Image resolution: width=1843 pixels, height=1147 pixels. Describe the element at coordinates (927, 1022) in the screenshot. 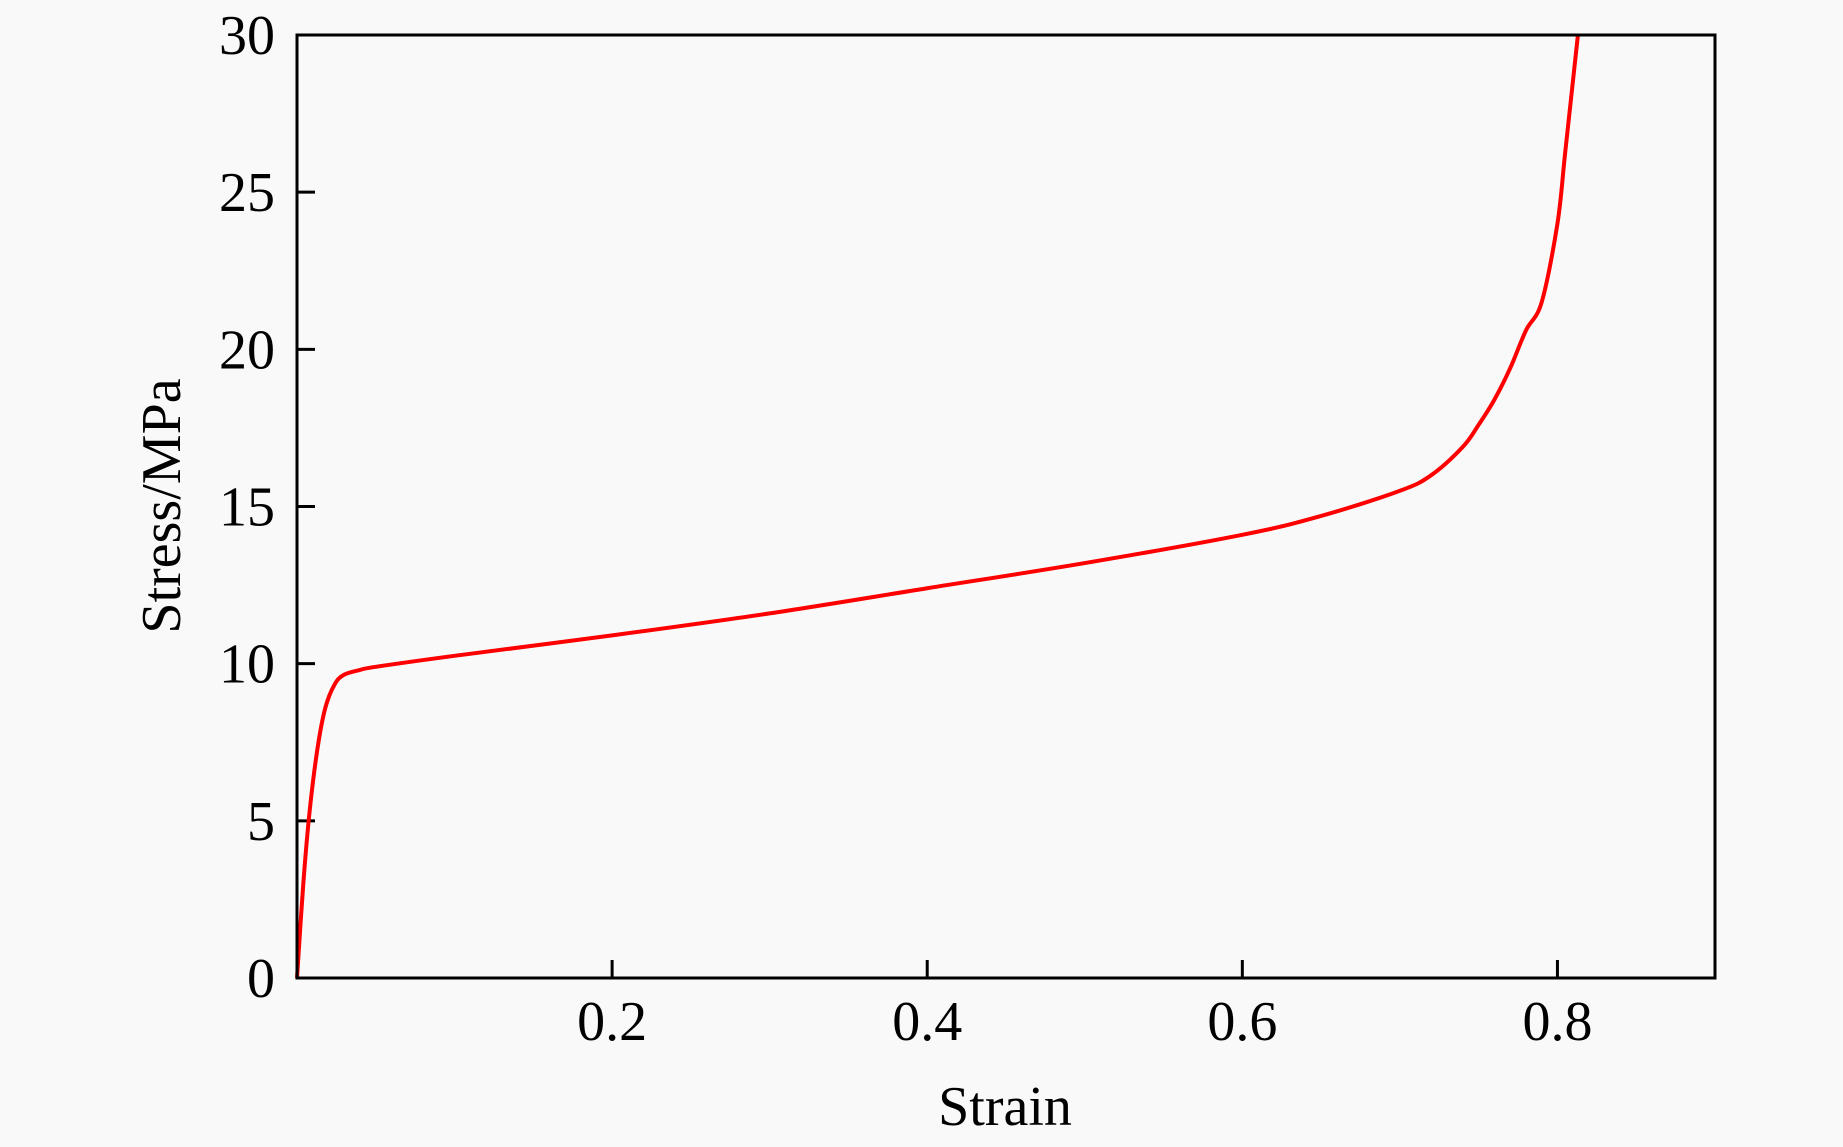

I see `x-tick-label: 0.4` at that location.